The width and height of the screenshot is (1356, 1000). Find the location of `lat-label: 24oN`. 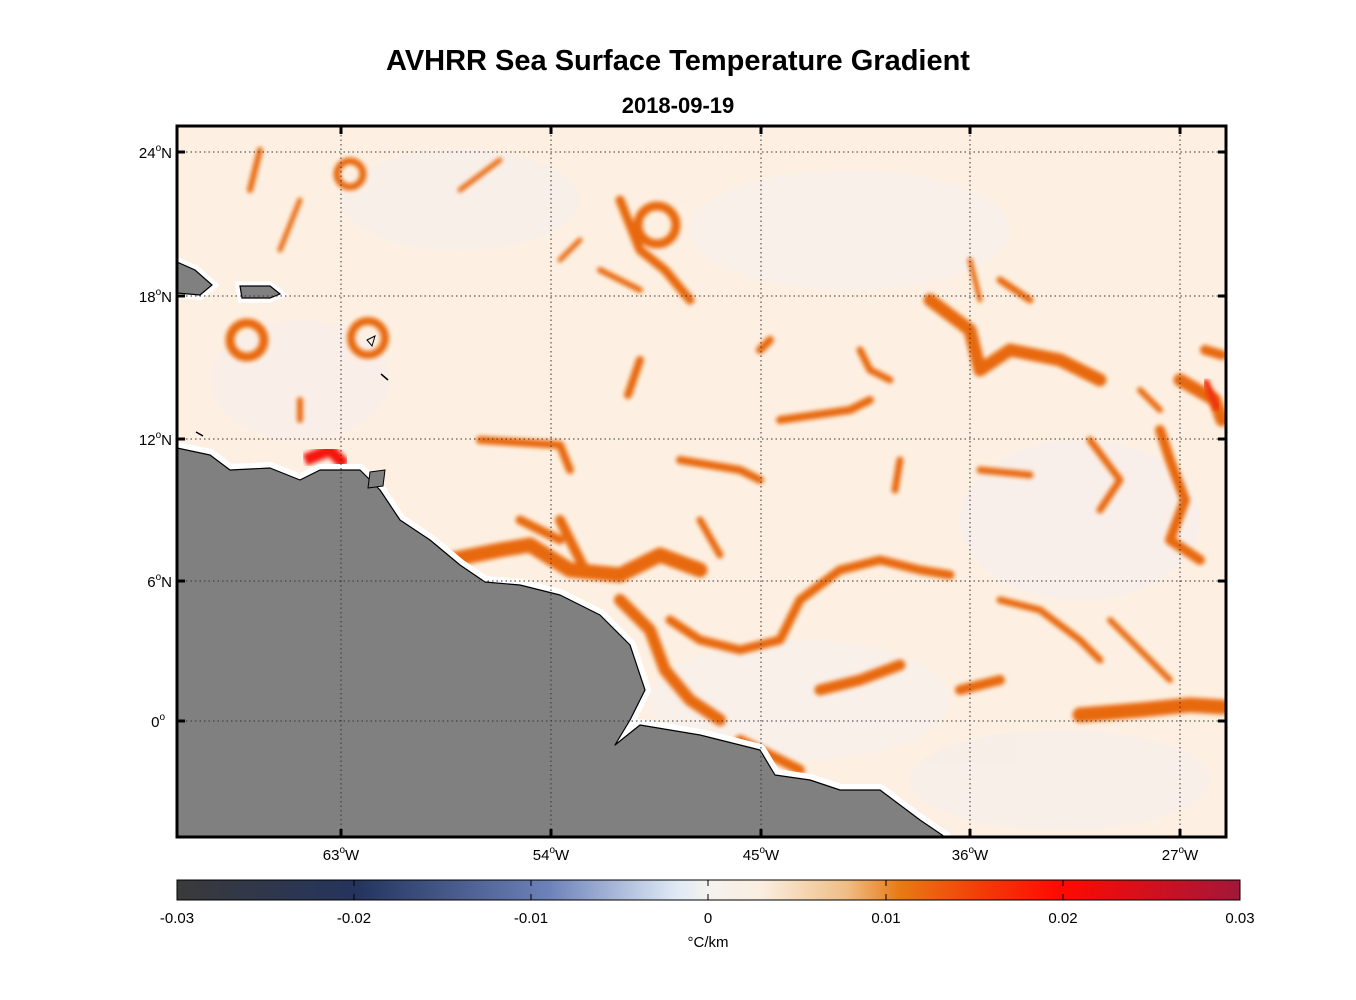

lat-label: 24oN is located at coordinates (155, 152).